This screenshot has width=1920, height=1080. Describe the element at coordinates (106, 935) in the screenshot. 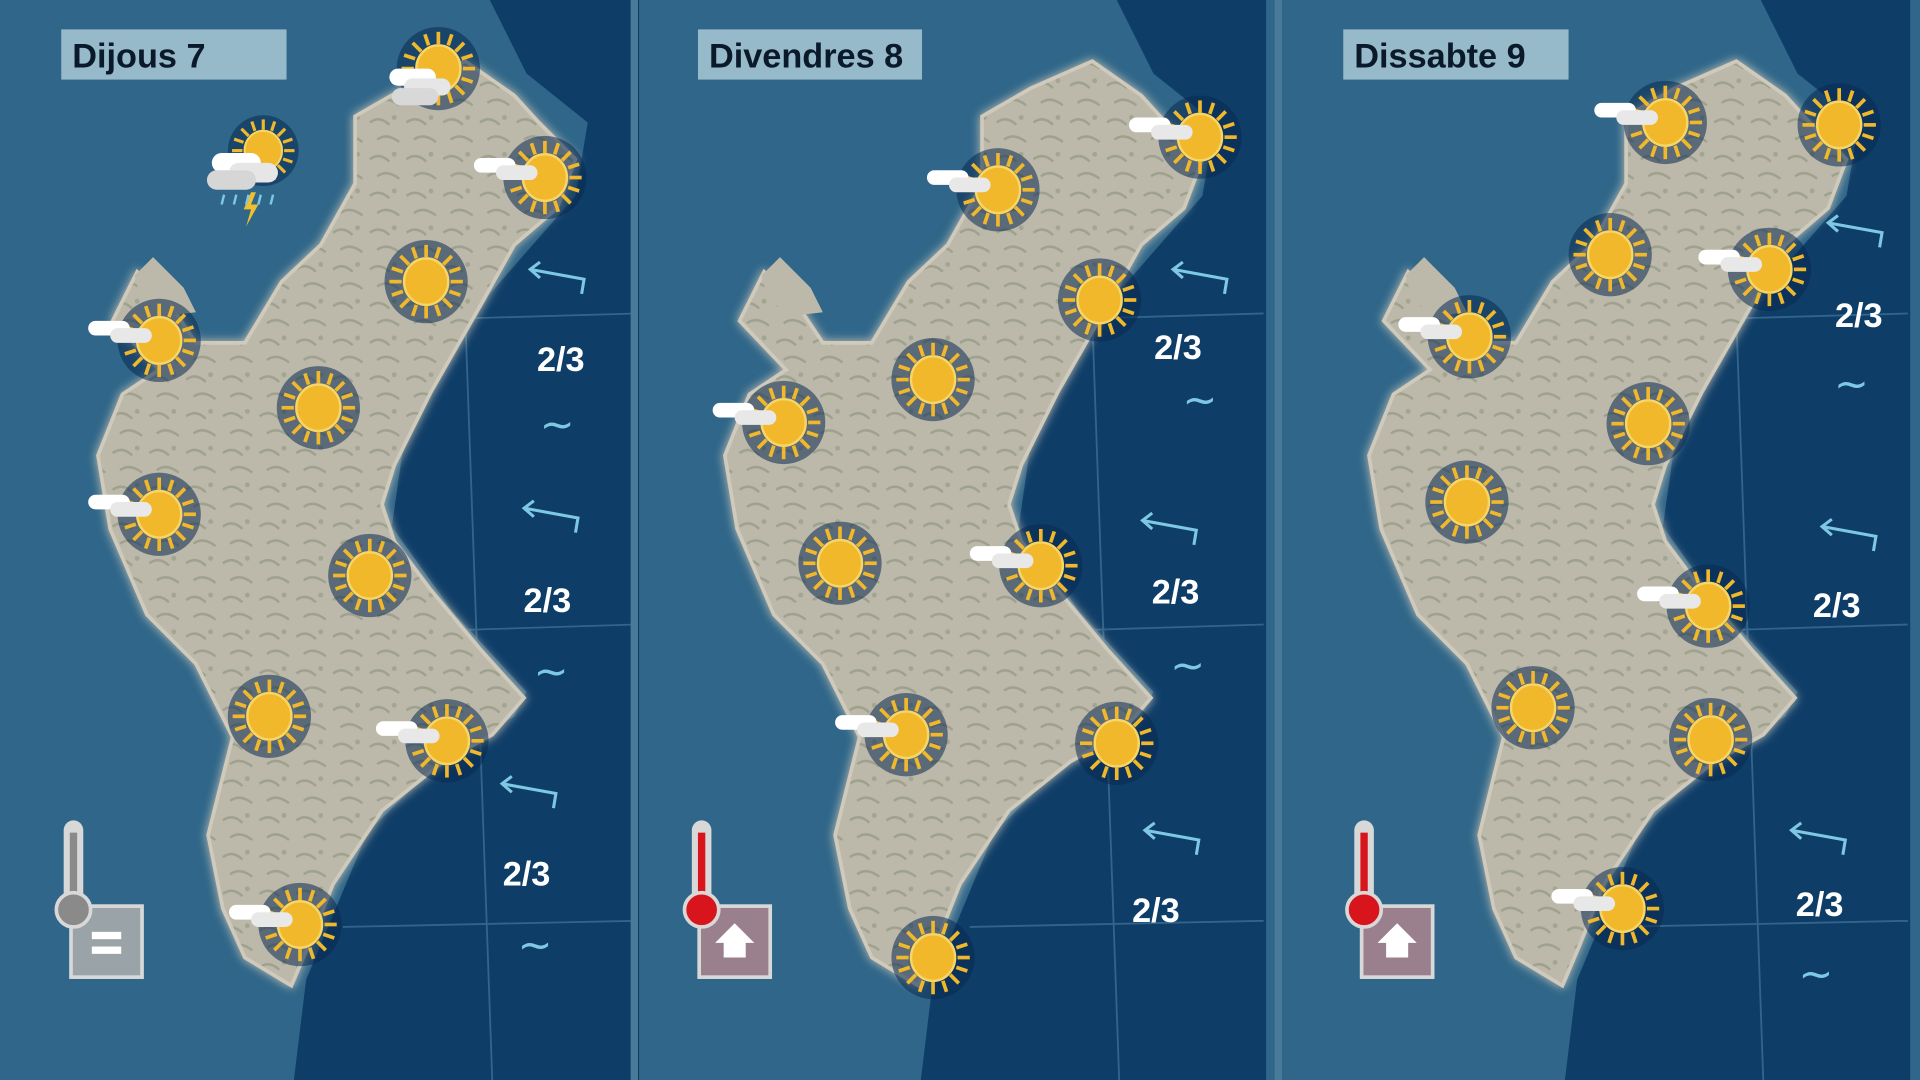

I see `equal-icon` at that location.